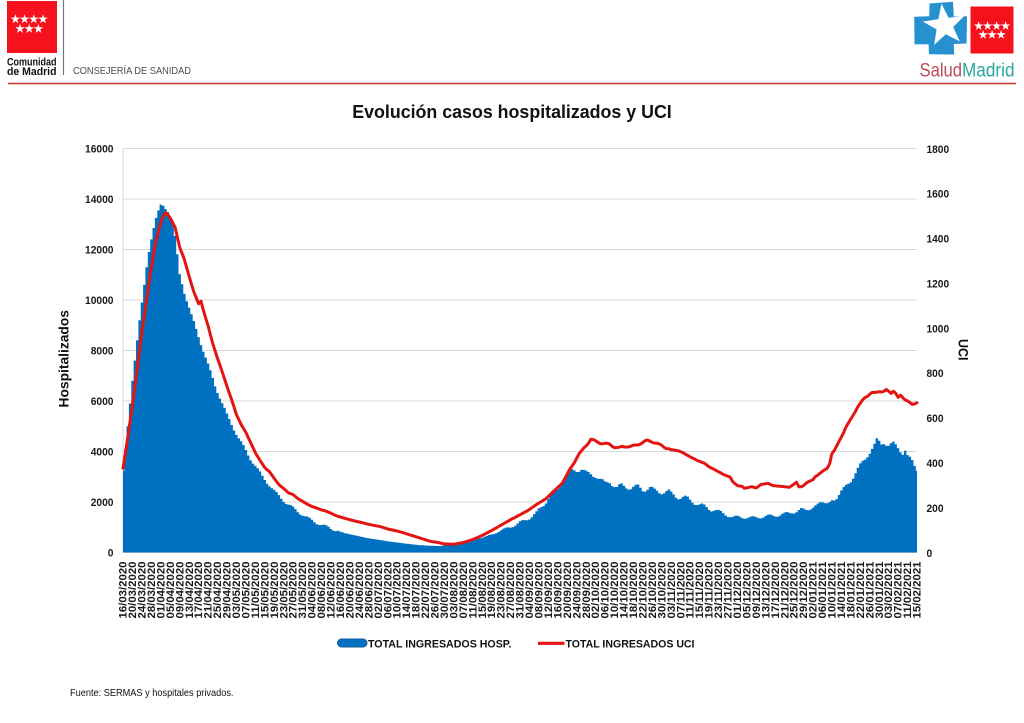 This screenshot has height=723, width=1024. Describe the element at coordinates (388, 590) in the screenshot. I see `svg-text: 06/07/2020` at that location.